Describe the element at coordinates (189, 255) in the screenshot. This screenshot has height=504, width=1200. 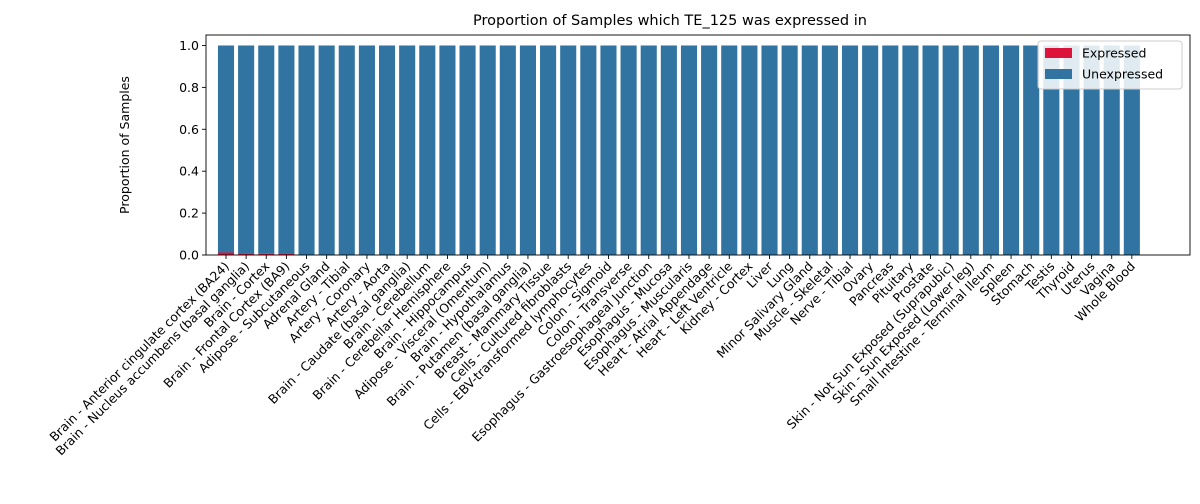
I see `y-tick-label: 0.0` at that location.